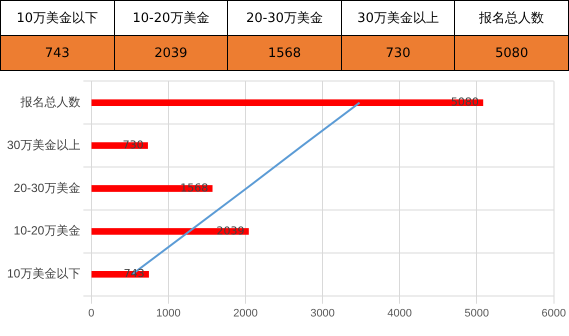  I want to click on data-label: 2039, so click(230, 231).